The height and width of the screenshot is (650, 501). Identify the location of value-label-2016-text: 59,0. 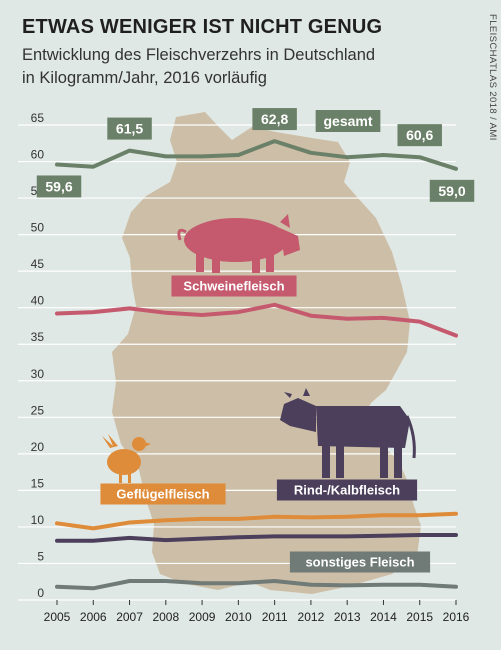
(451, 191).